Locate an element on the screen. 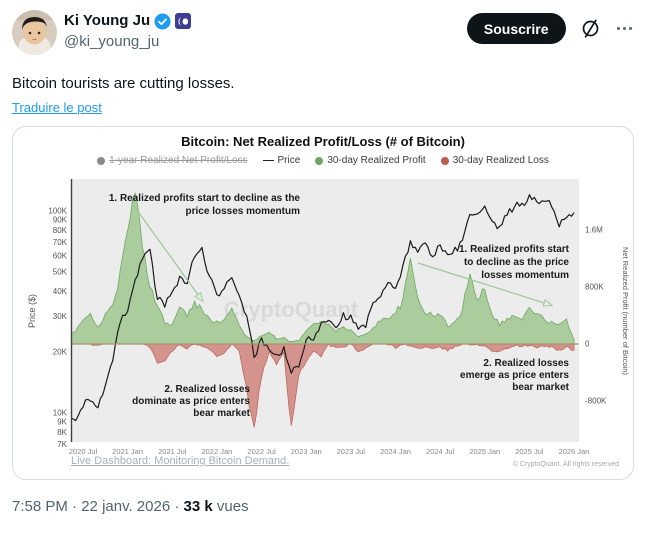  more-button is located at coordinates (625, 29).